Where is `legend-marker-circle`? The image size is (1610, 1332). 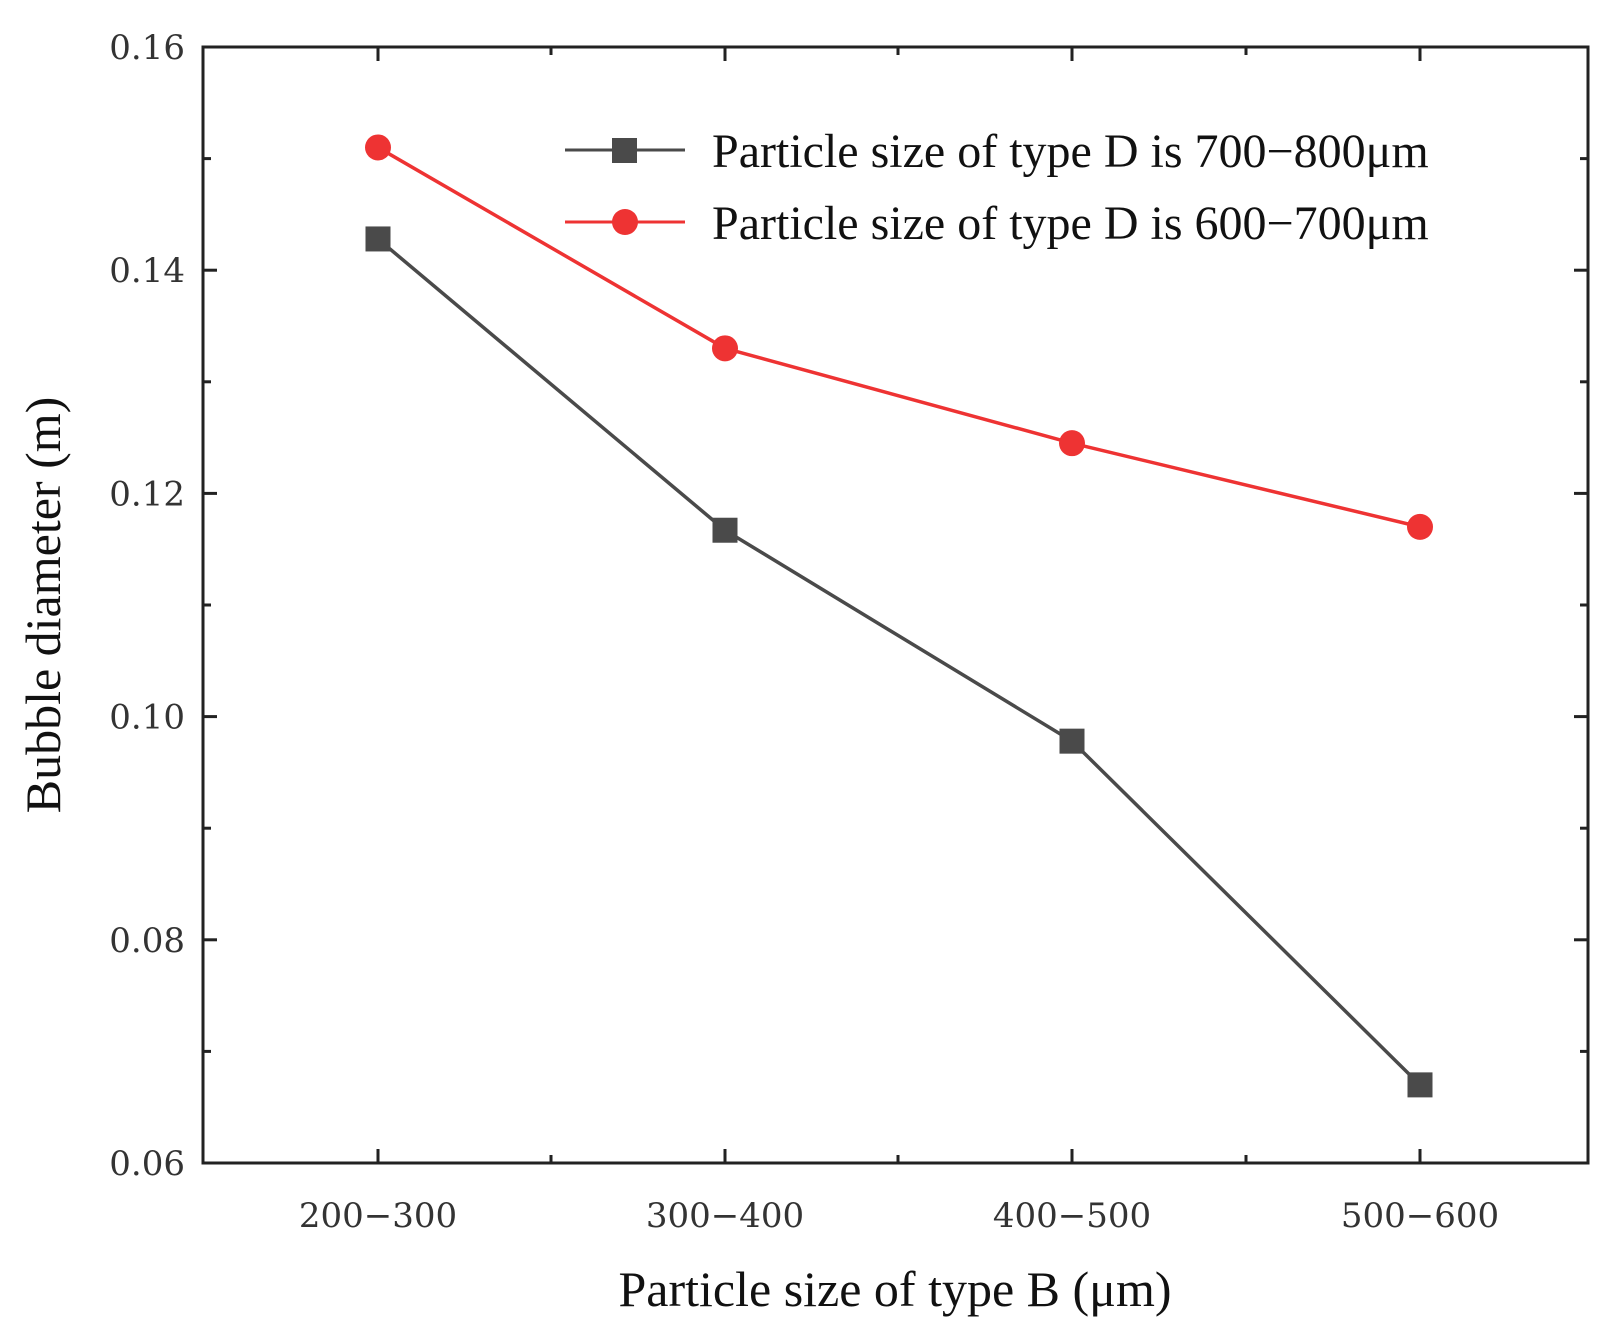 legend-marker-circle is located at coordinates (625, 222).